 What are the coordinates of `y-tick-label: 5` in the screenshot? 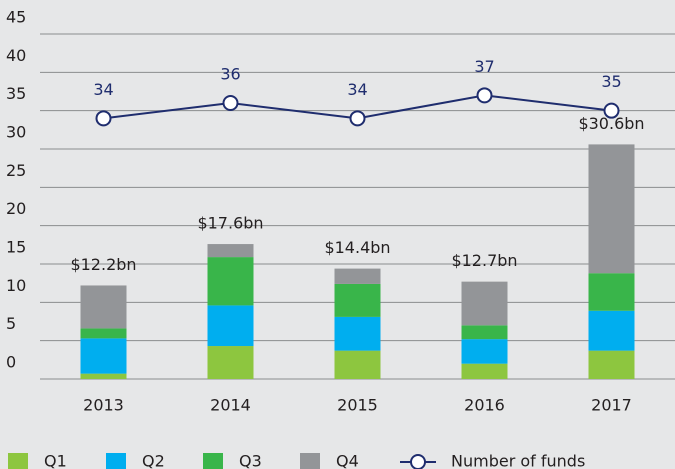 It's located at (11, 323).